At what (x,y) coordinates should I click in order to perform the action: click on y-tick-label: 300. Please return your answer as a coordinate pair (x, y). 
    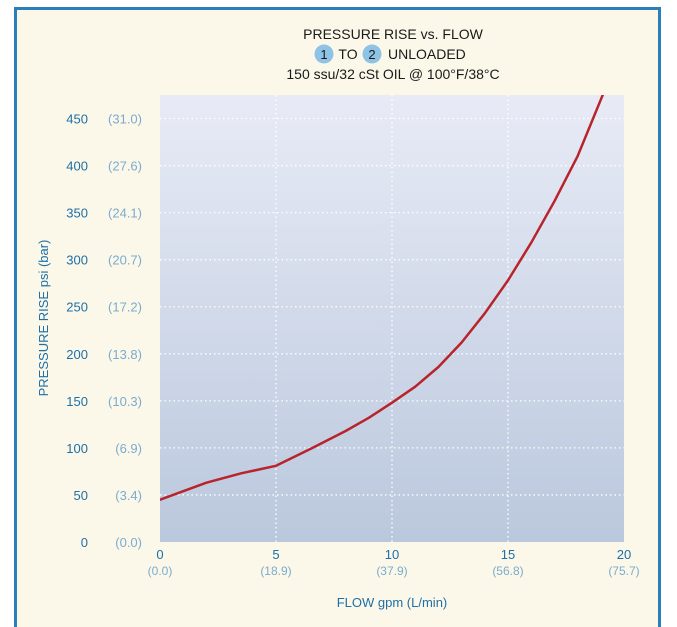
    Looking at the image, I should click on (77, 260).